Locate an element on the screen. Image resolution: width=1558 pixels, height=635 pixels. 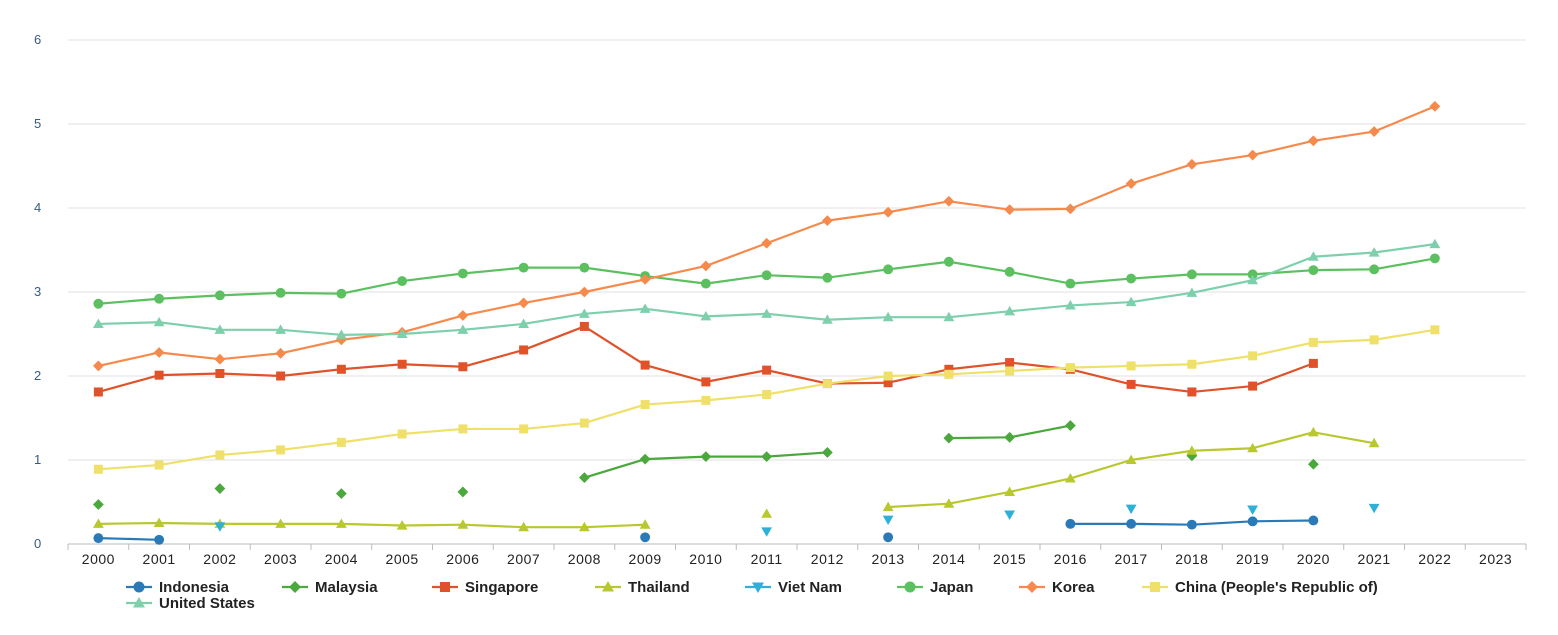
x-tick-label: 2002 is located at coordinates (219, 559).